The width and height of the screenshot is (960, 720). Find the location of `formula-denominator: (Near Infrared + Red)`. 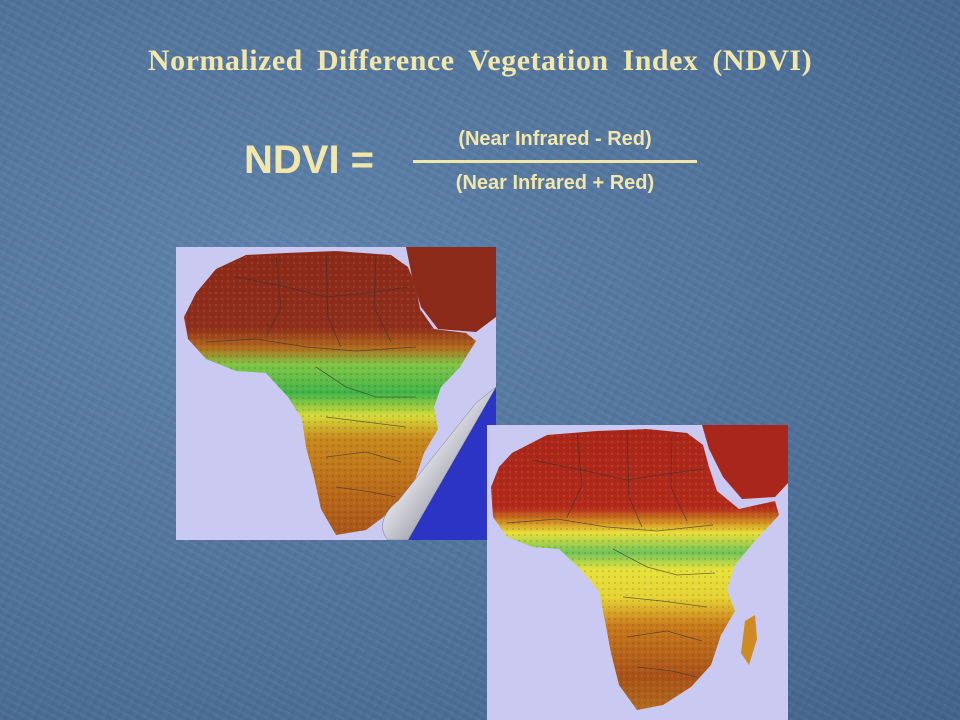

formula-denominator: (Near Infrared + Red) is located at coordinates (555, 183).